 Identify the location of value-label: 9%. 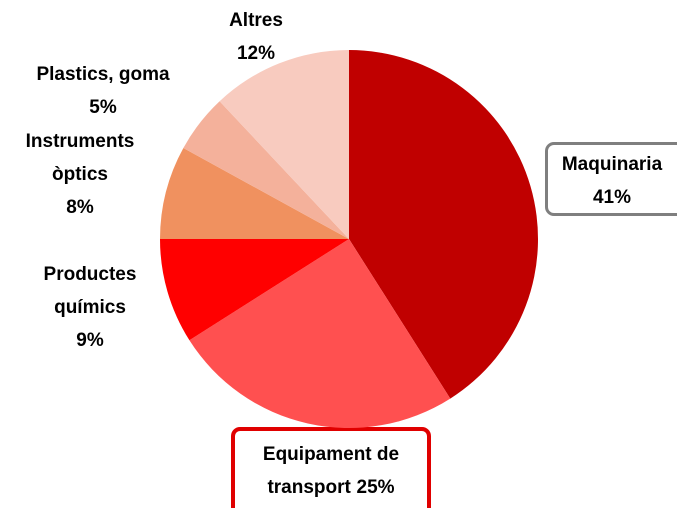
(90, 340).